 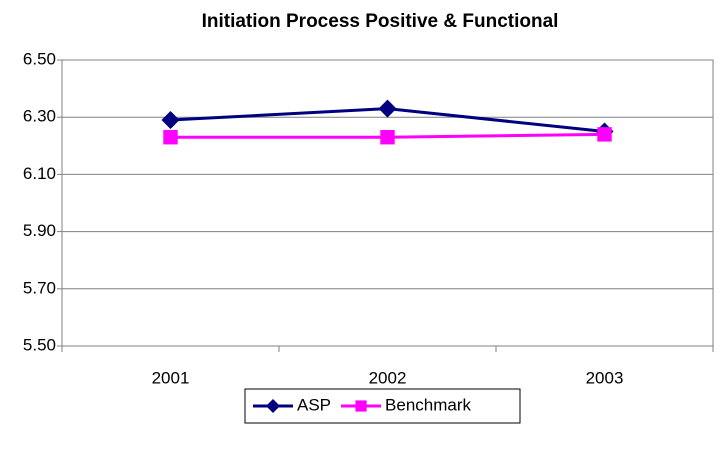 What do you see at coordinates (605, 377) in the screenshot?
I see `x-tick-label: 2003` at bounding box center [605, 377].